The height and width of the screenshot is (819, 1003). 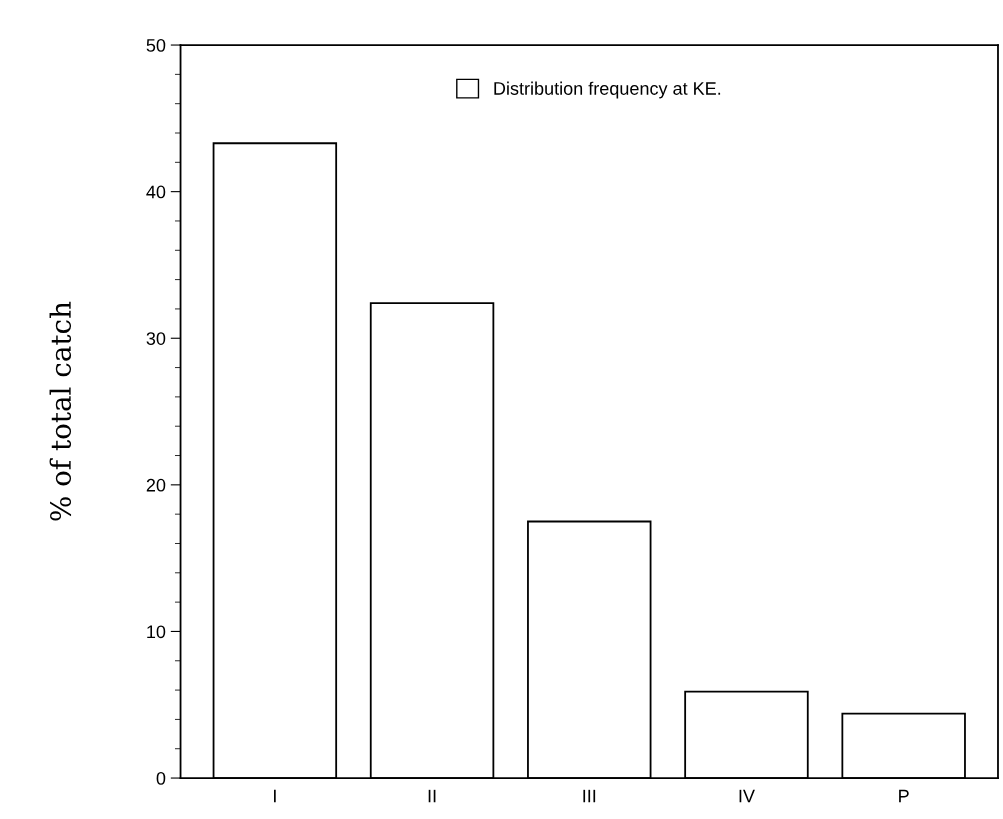 I want to click on legend-label: Distribution frequency at KE., so click(x=607, y=90).